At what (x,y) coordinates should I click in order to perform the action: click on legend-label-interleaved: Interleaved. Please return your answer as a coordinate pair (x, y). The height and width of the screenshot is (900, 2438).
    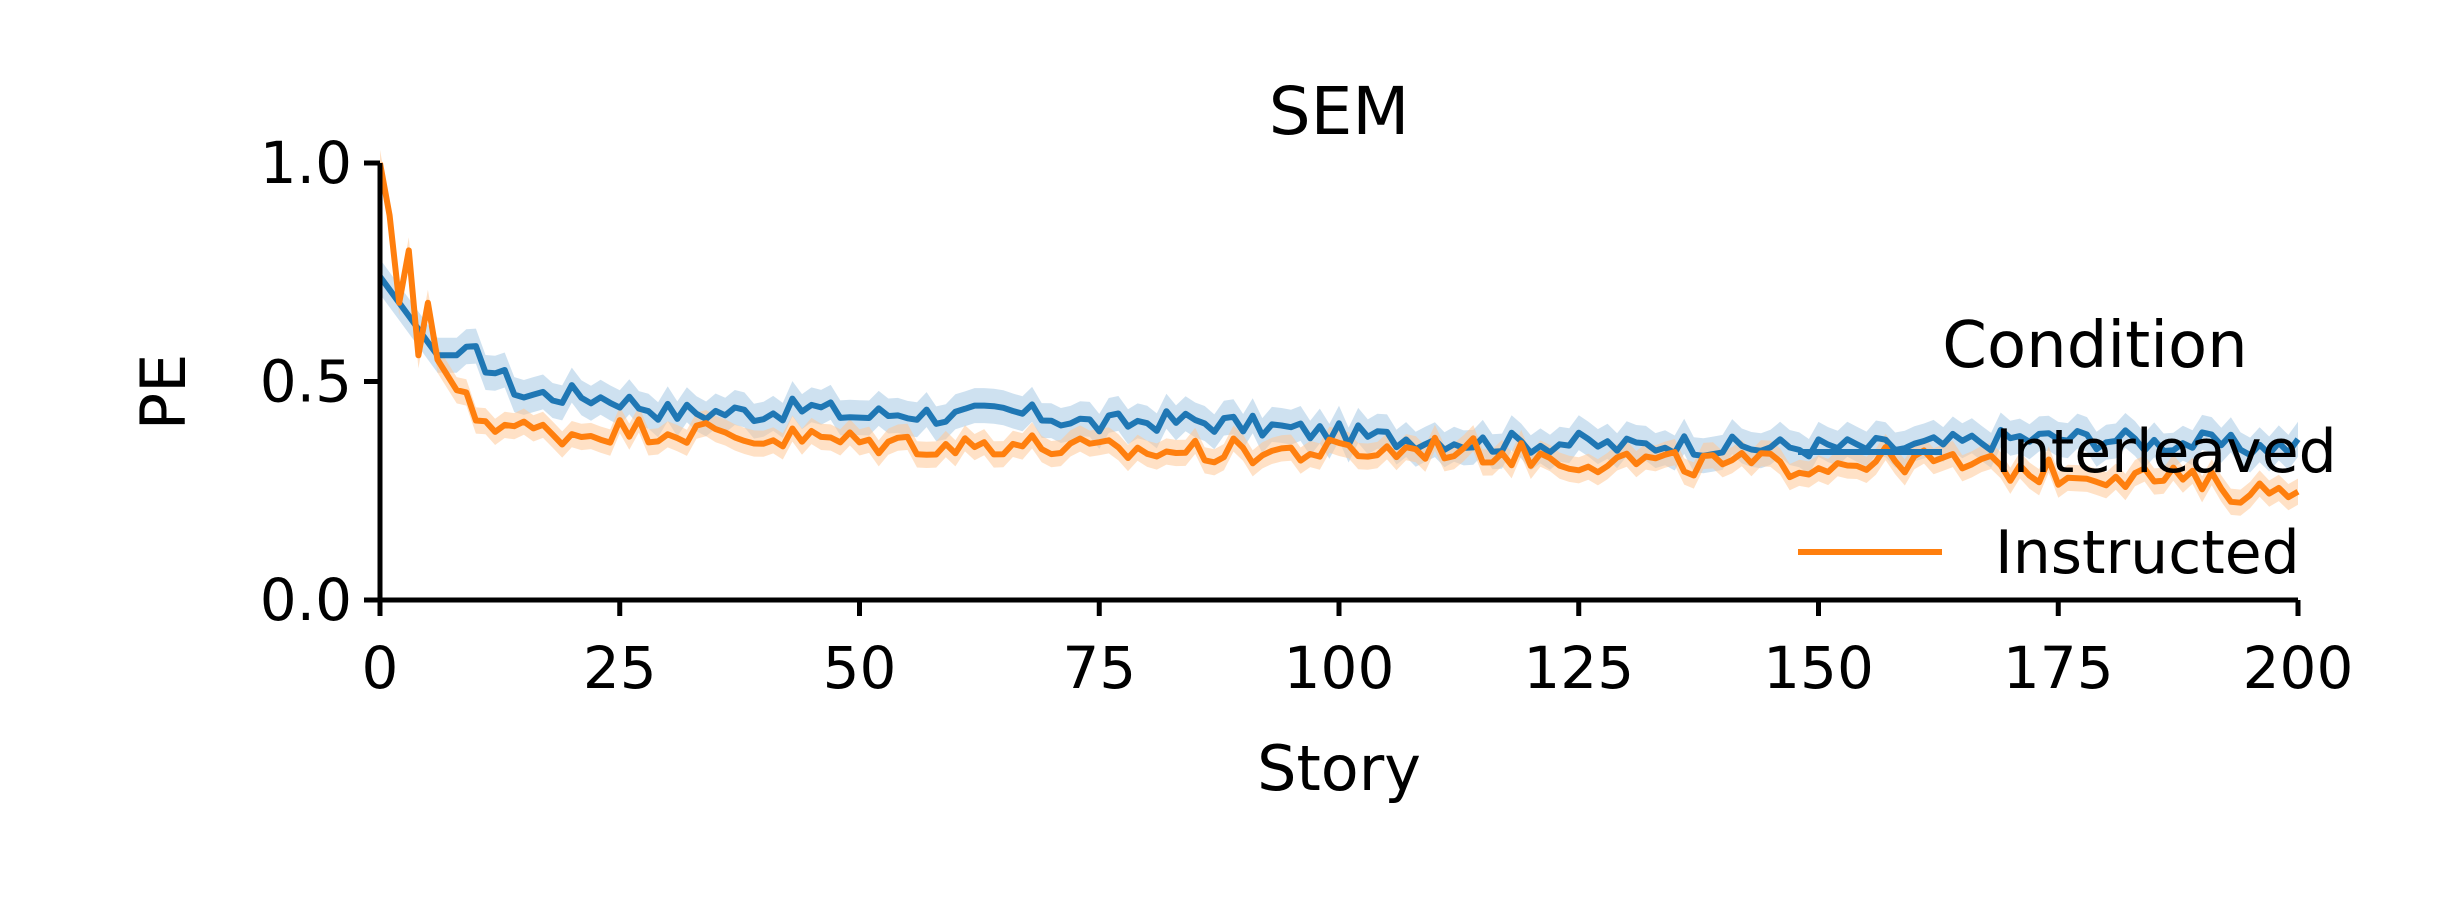
    Looking at the image, I should click on (2166, 452).